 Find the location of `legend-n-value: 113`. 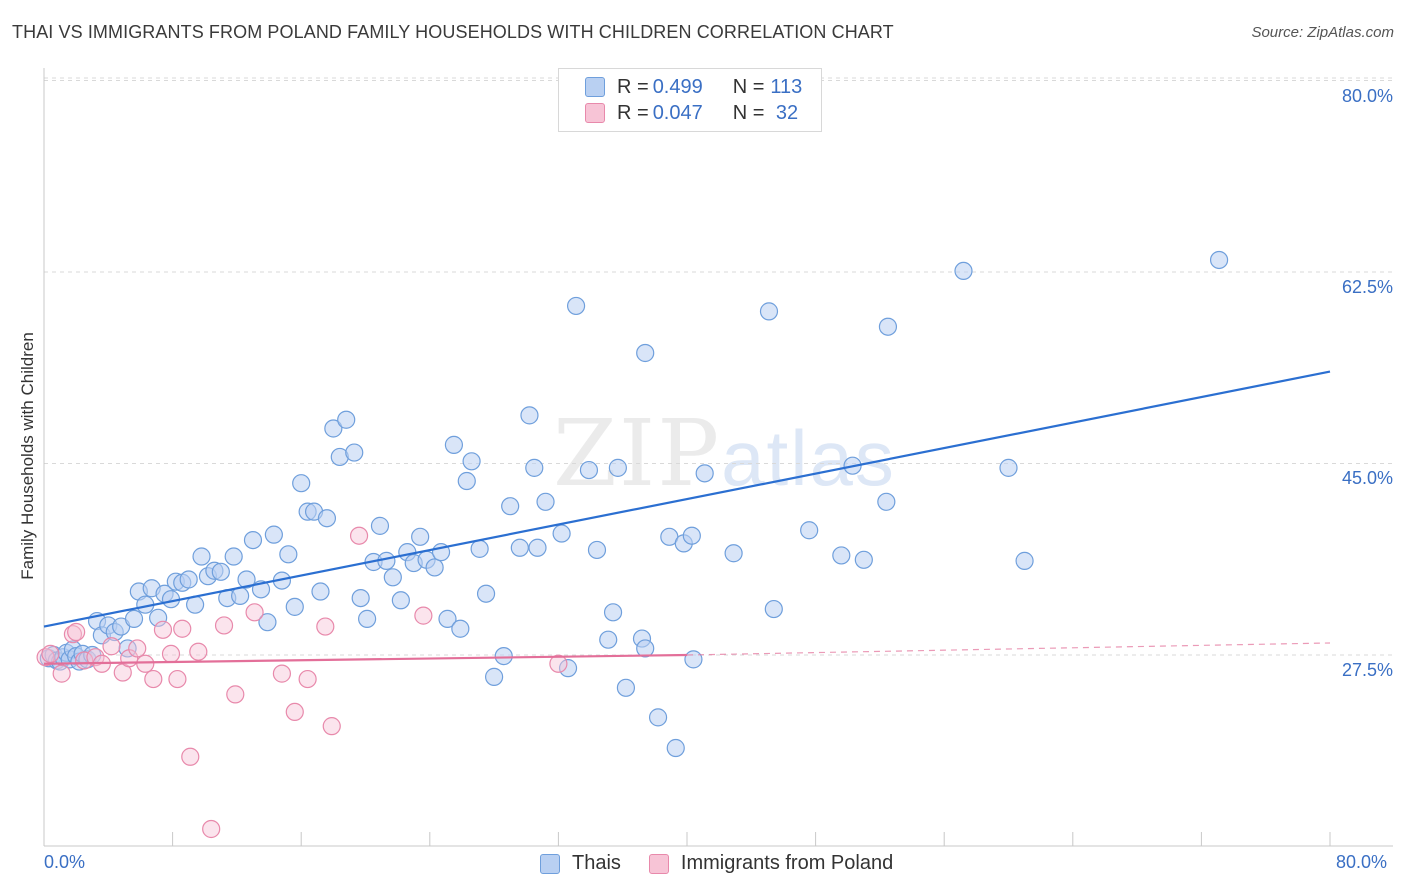

legend-n-value: 113 is located at coordinates (786, 86).